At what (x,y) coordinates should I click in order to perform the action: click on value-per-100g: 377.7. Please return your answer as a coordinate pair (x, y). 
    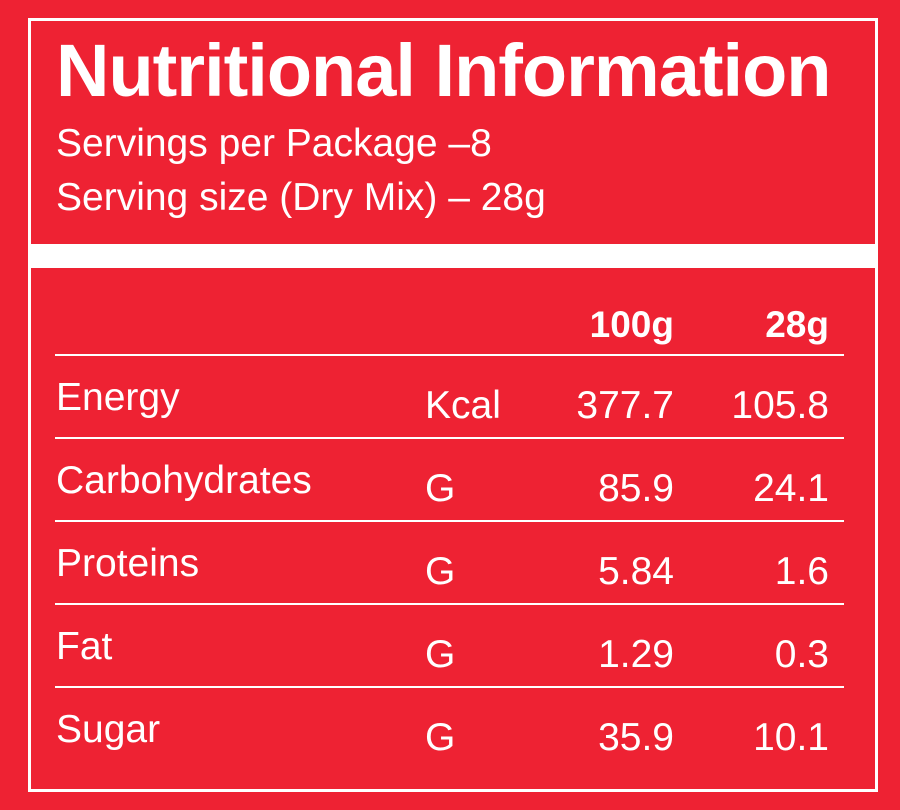
    Looking at the image, I should click on (625, 405).